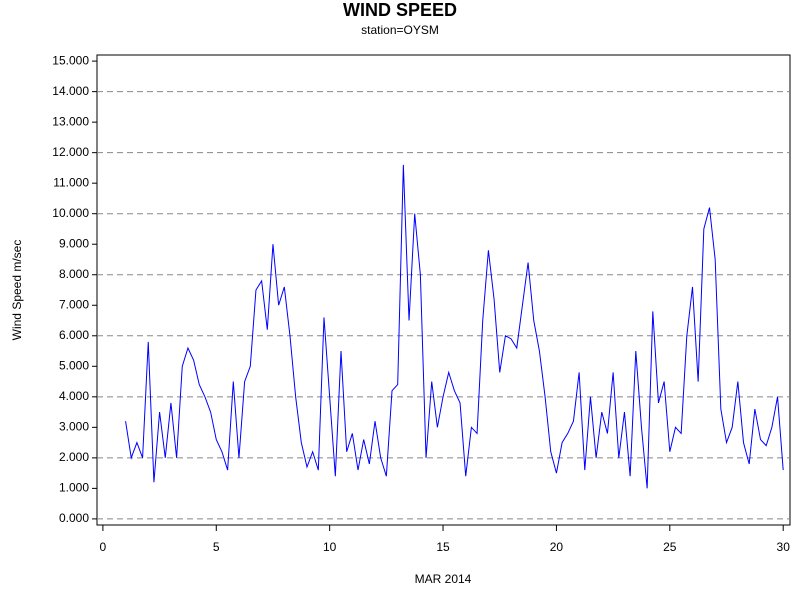 The width and height of the screenshot is (800, 600). I want to click on y-tick-label: 3.000, so click(74, 427).